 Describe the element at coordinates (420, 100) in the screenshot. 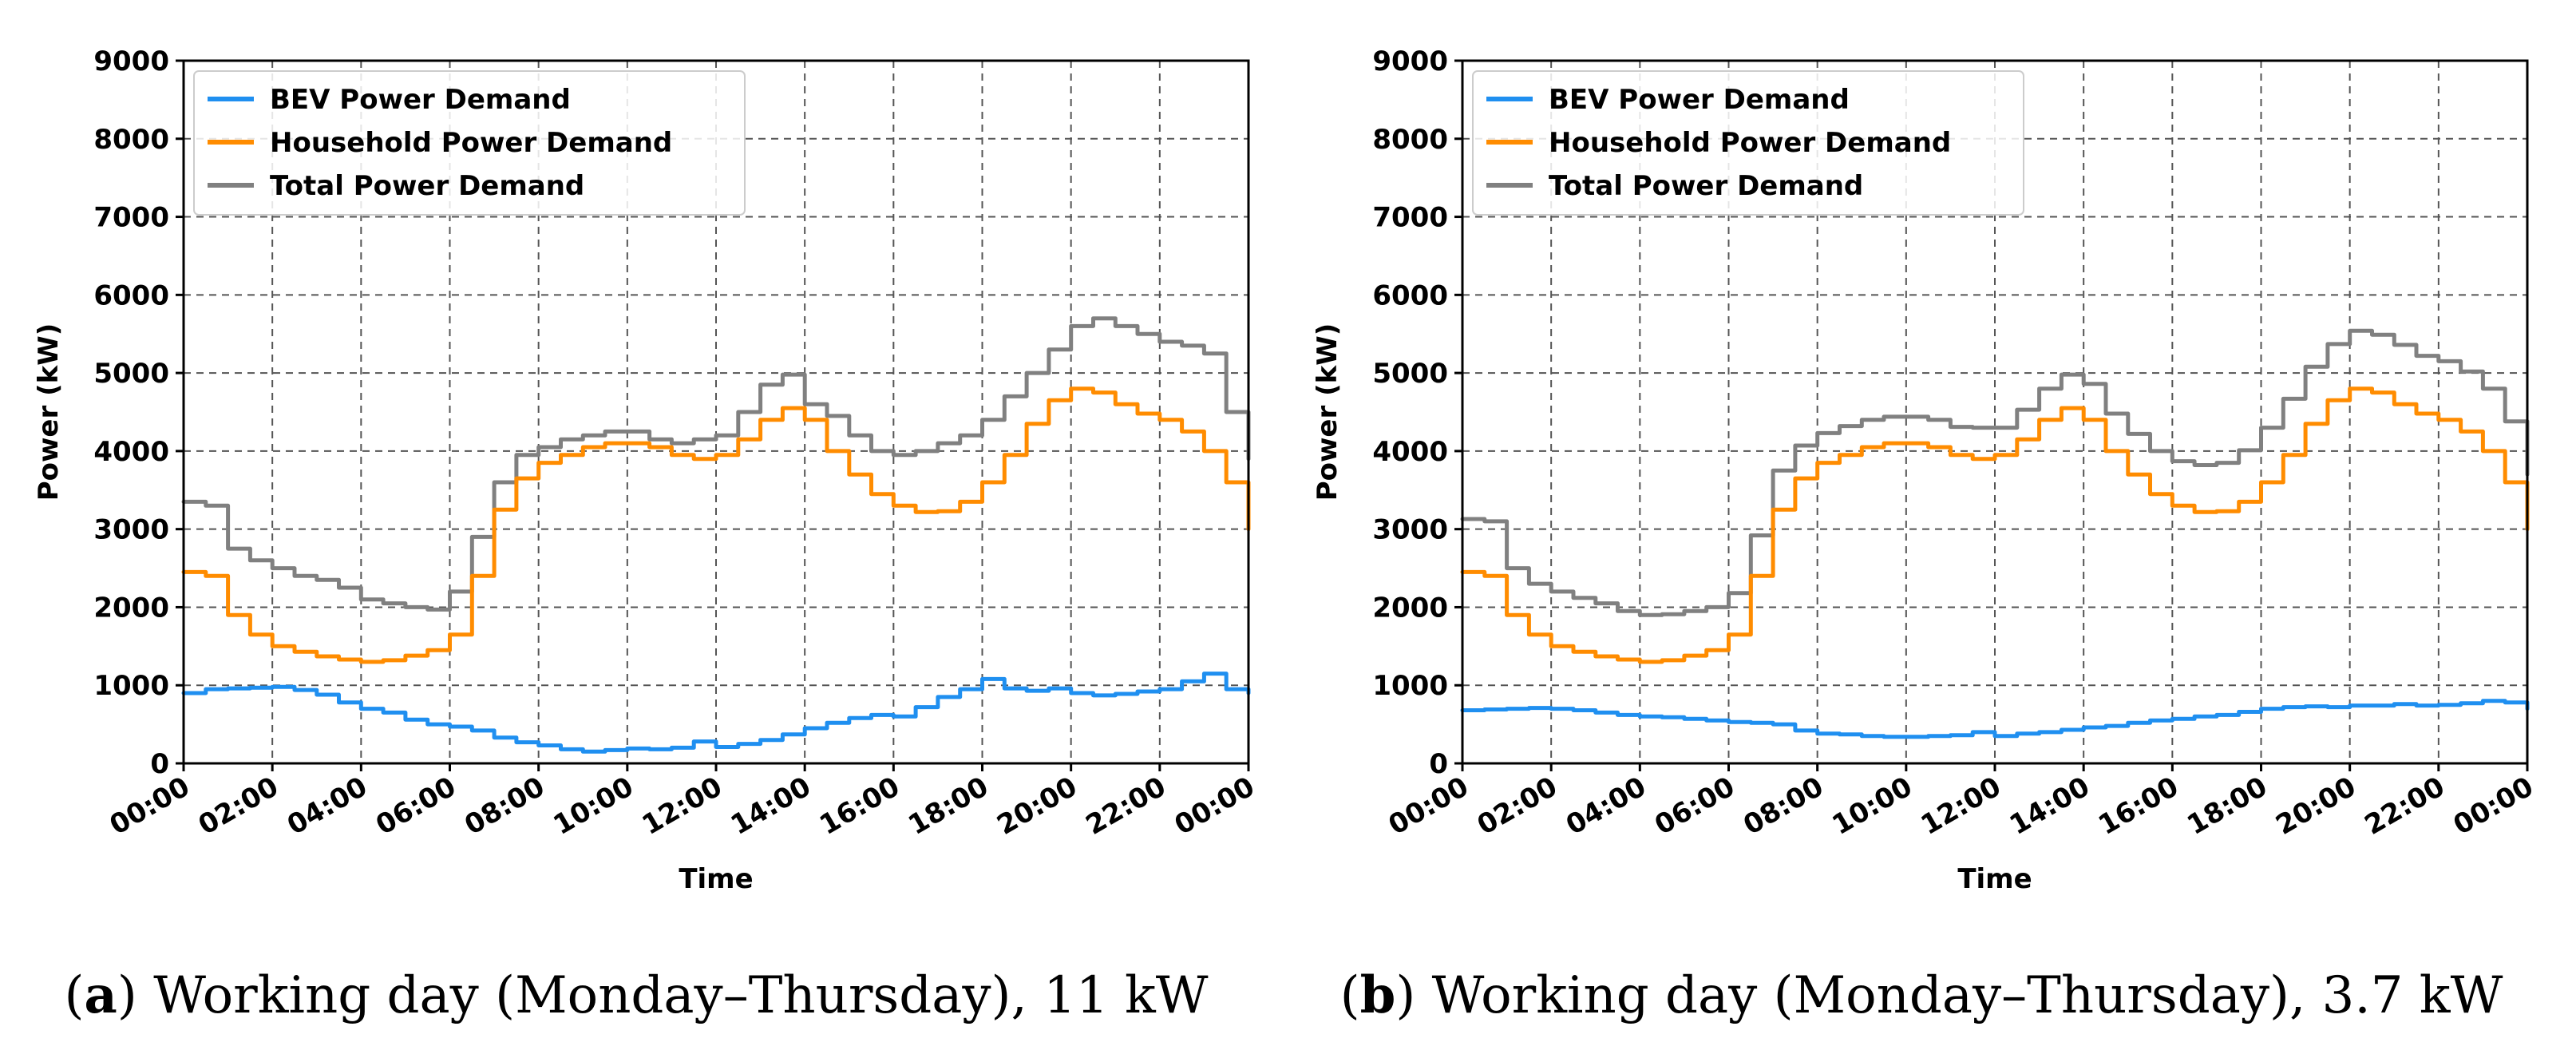

I see `legend-label-bev-a: BEV Power Demand` at that location.